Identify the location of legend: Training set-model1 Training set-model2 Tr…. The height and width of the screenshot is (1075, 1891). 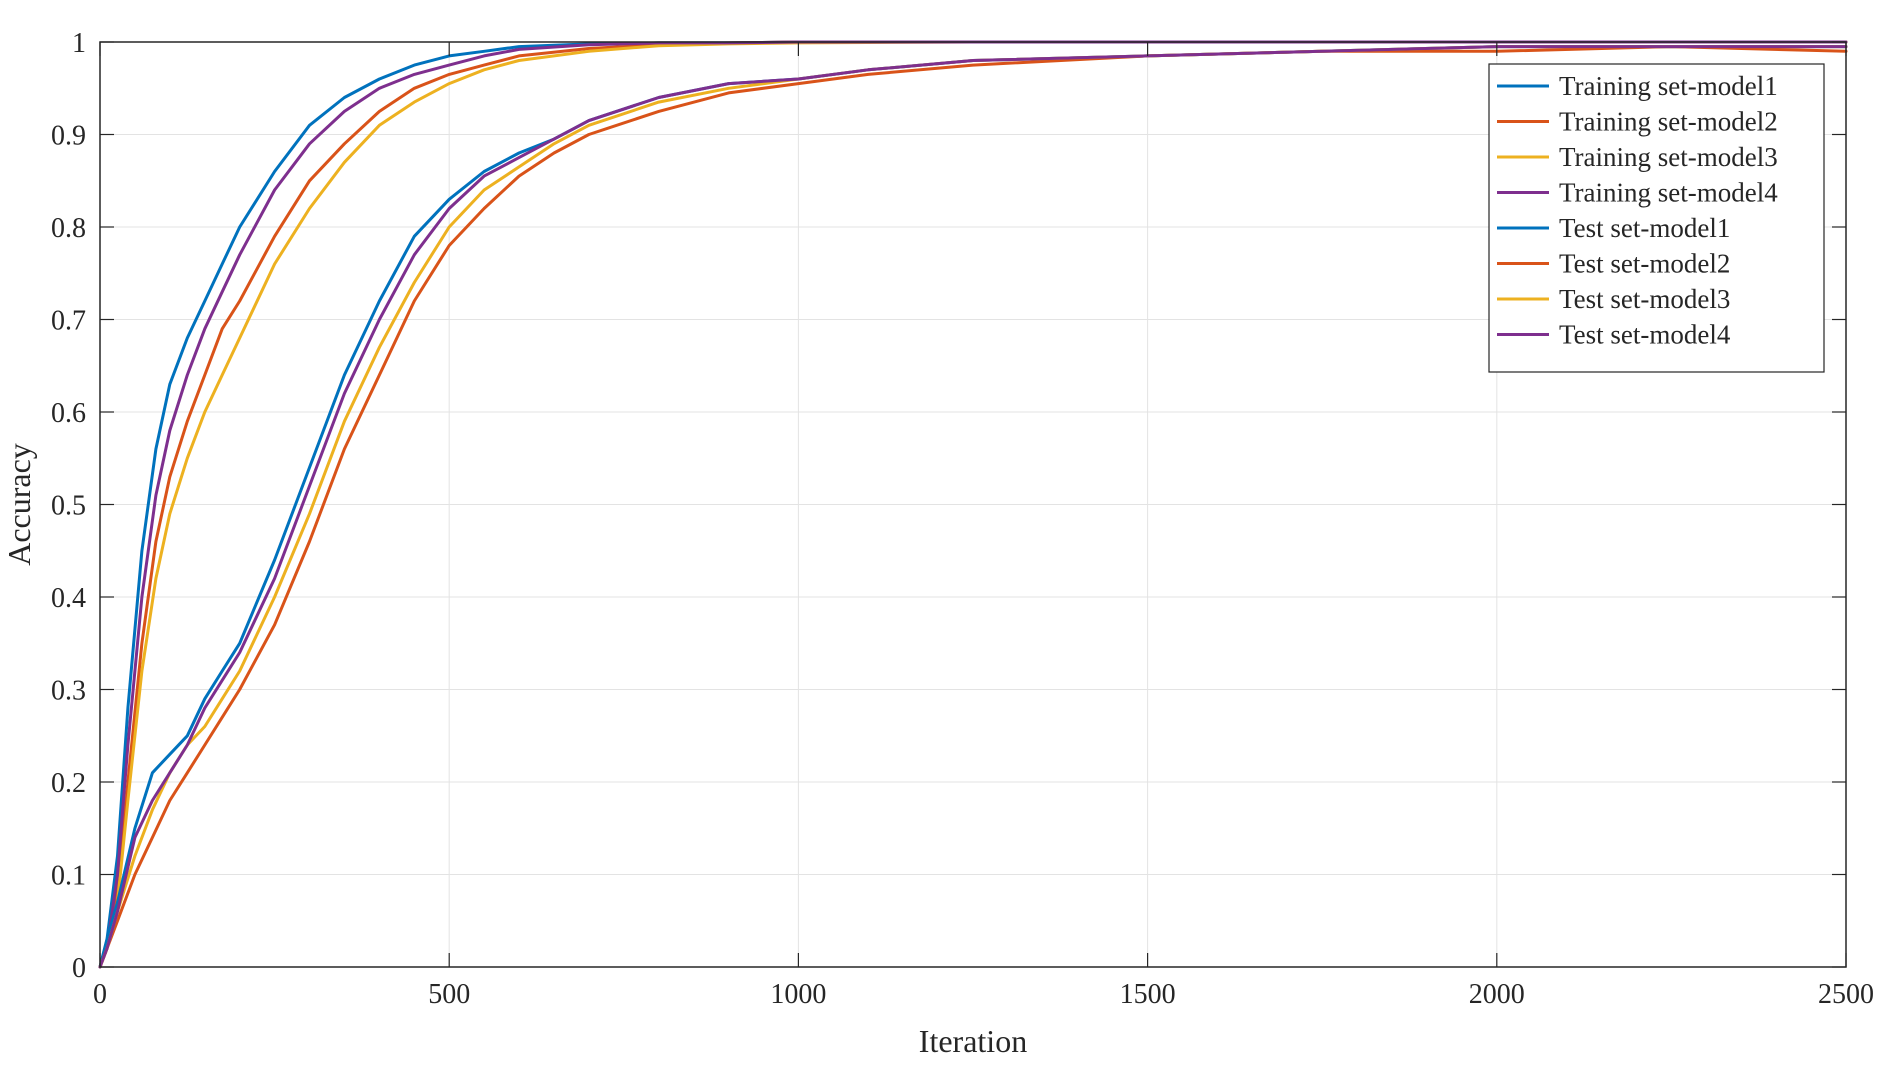
(1656, 218).